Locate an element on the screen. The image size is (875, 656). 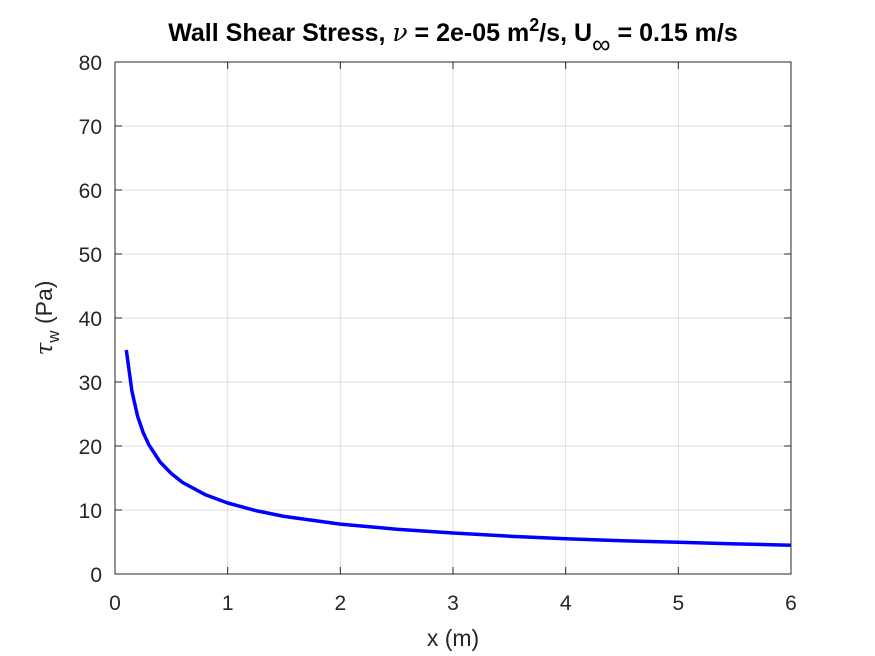
x-tick-label: 5 is located at coordinates (678, 603).